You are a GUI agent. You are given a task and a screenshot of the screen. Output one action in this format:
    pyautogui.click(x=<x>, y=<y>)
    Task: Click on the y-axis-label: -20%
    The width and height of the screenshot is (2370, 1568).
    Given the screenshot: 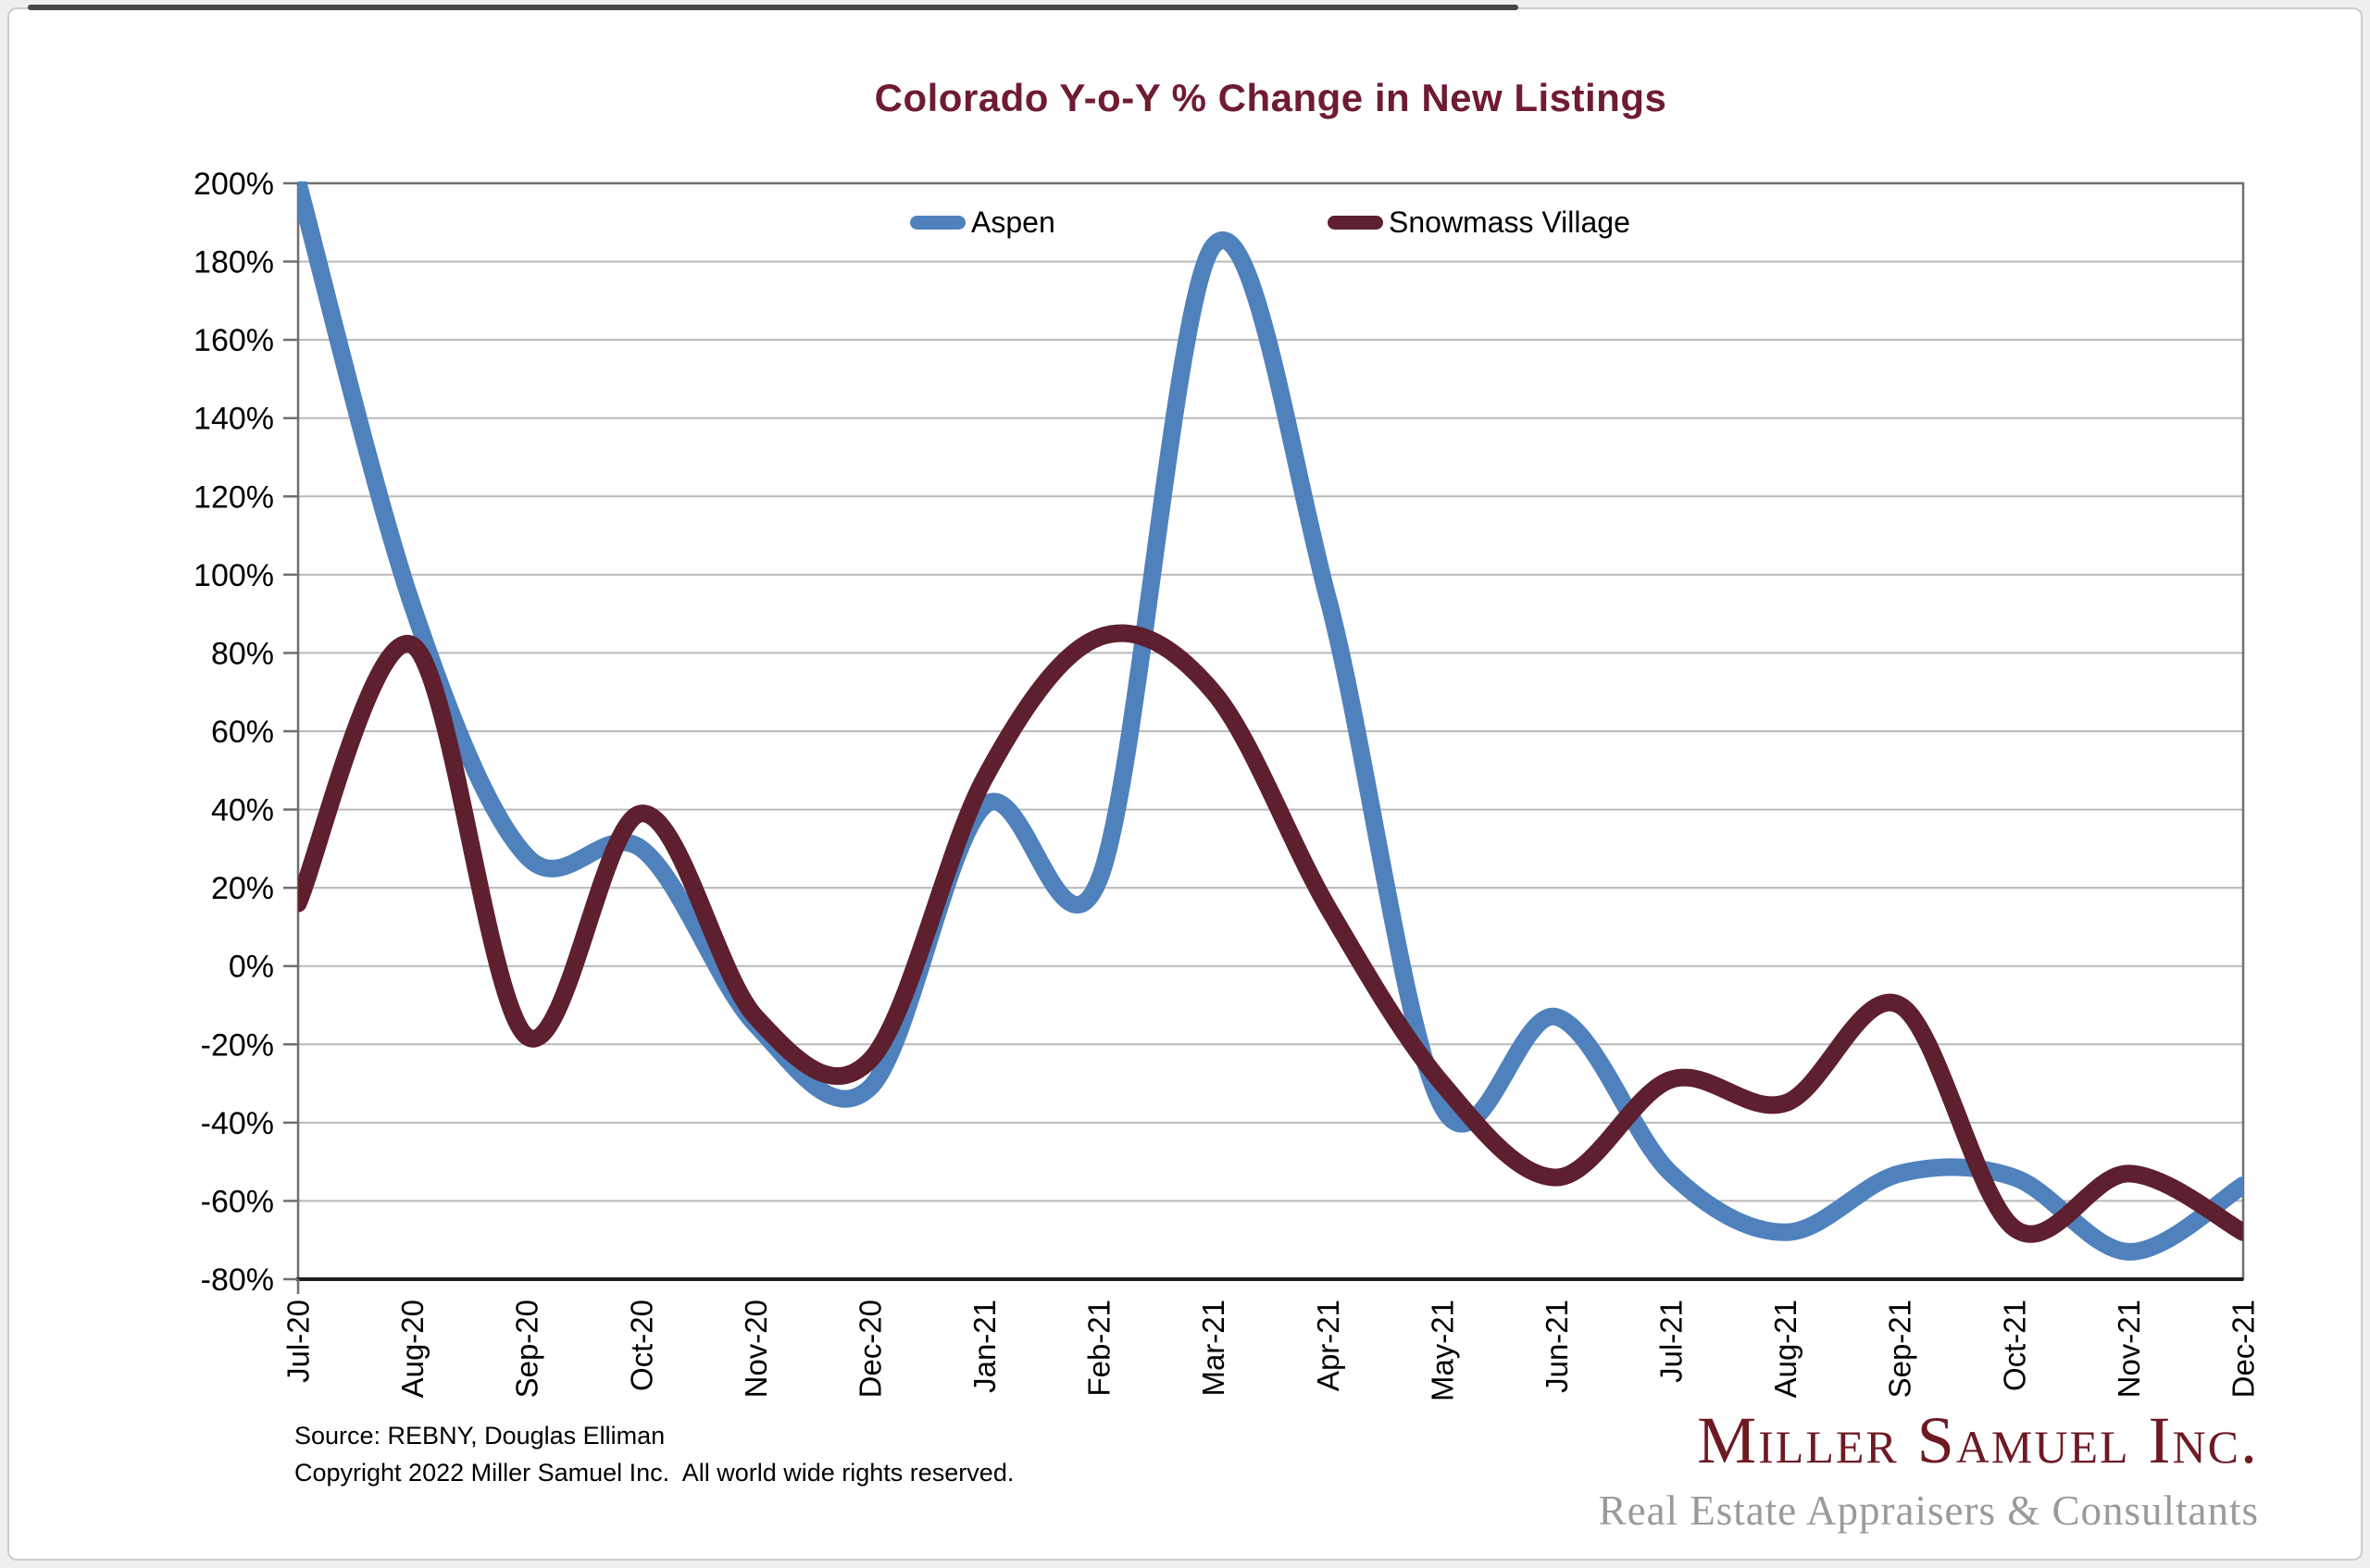 What is the action you would take?
    pyautogui.click(x=237, y=1045)
    